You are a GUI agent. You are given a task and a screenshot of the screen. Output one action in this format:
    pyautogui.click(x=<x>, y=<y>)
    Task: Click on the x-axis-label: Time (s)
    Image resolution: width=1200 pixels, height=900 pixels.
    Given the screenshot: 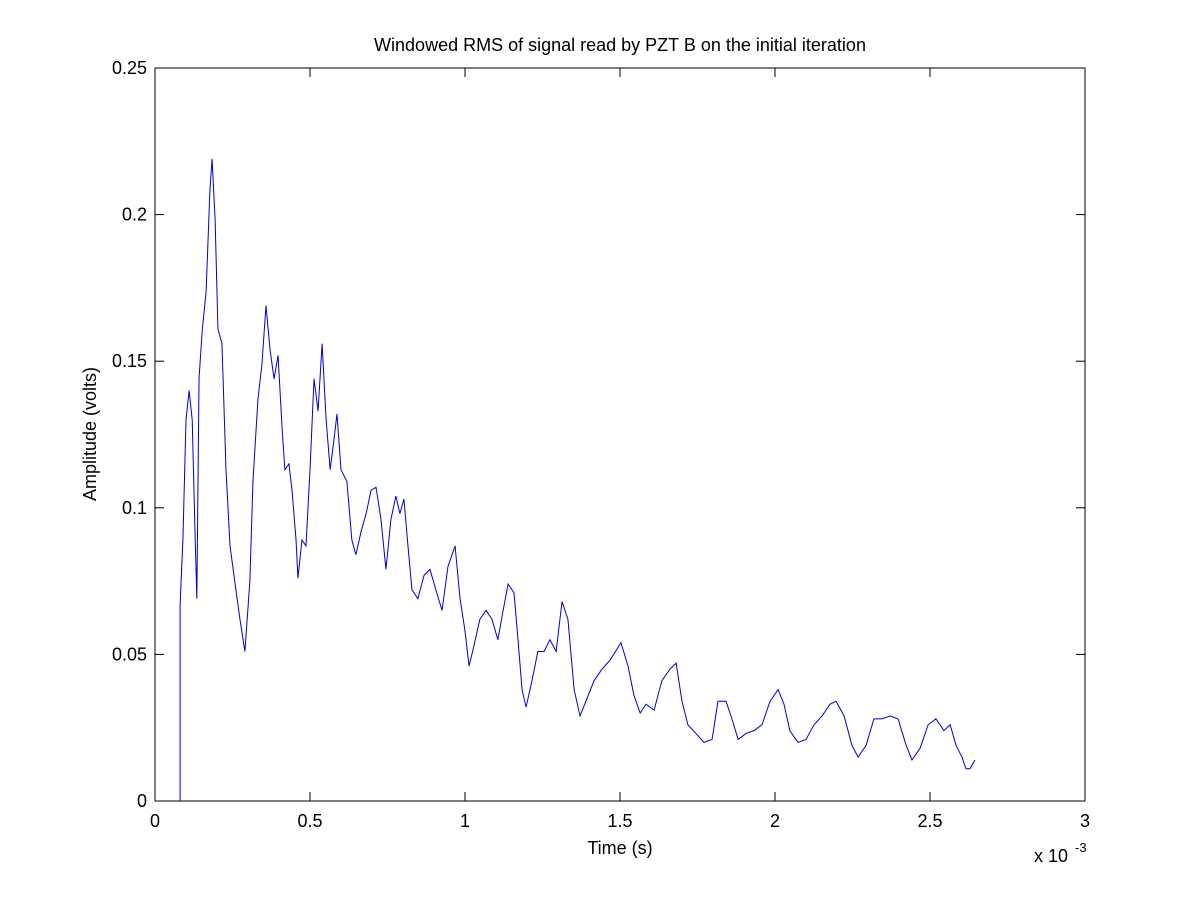 What is the action you would take?
    pyautogui.click(x=619, y=848)
    